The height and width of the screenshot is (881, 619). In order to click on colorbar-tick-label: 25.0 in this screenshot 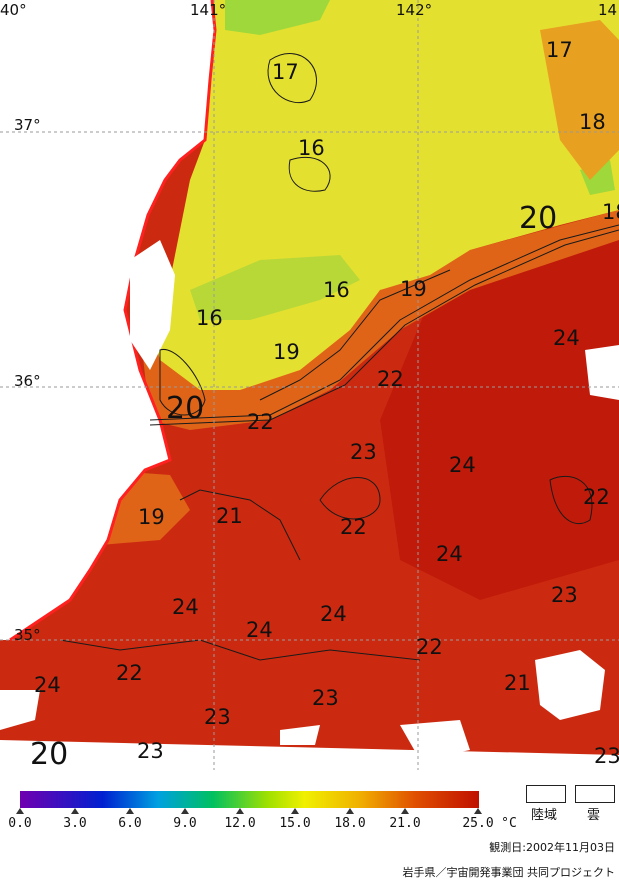, I will do `click(478, 823)`.